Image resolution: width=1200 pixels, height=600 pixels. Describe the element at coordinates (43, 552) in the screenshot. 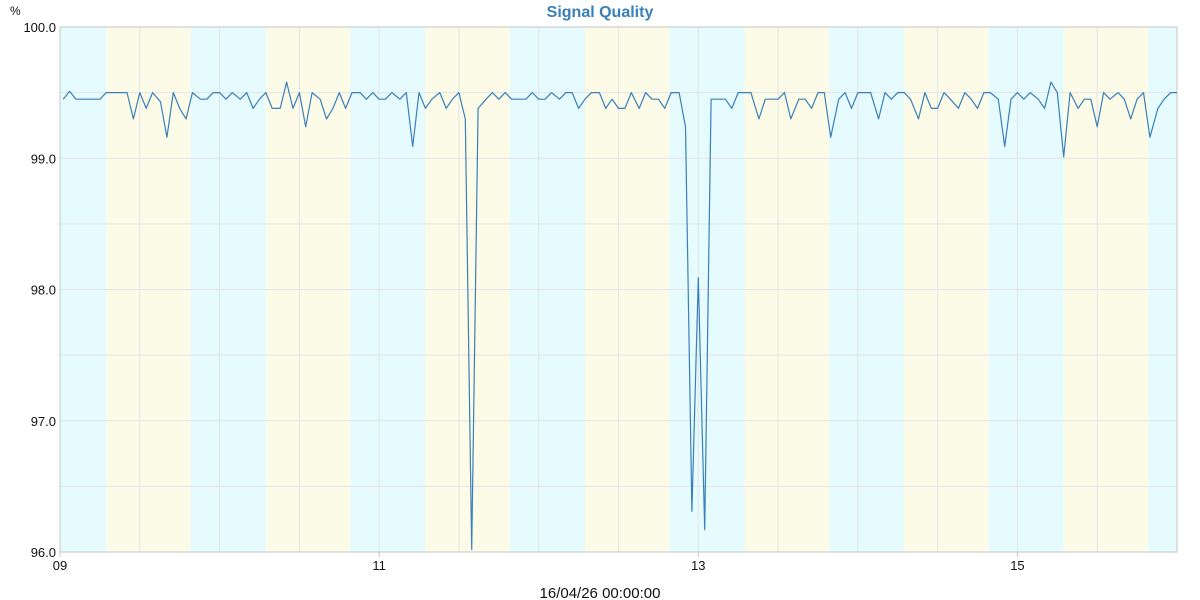

I see `y-tick-label: 96.0` at that location.